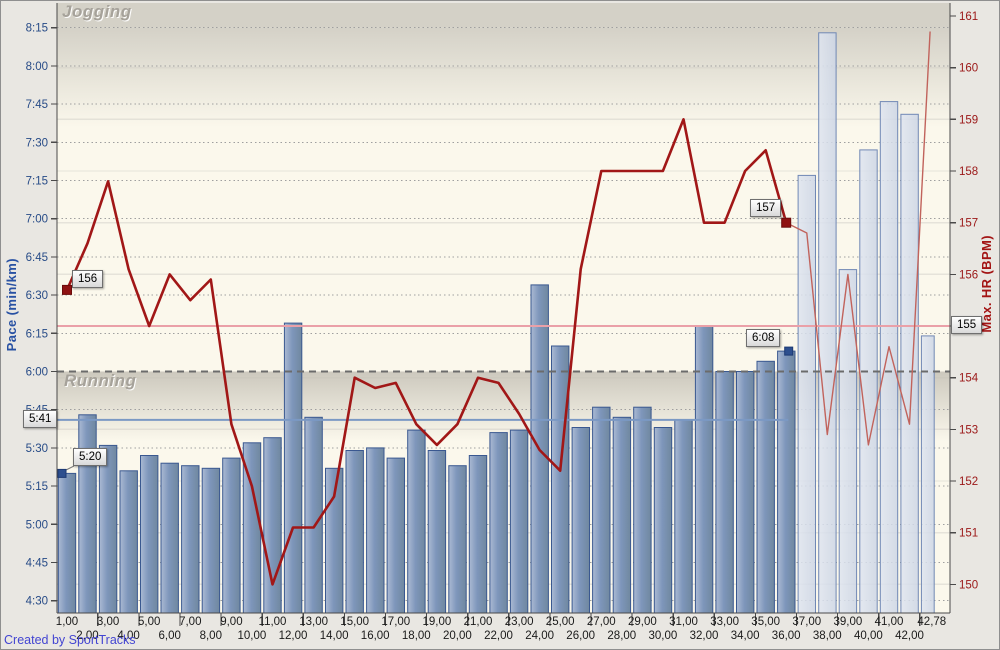  Describe the element at coordinates (37, 182) in the screenshot. I see `svg-text: 7:15` at that location.